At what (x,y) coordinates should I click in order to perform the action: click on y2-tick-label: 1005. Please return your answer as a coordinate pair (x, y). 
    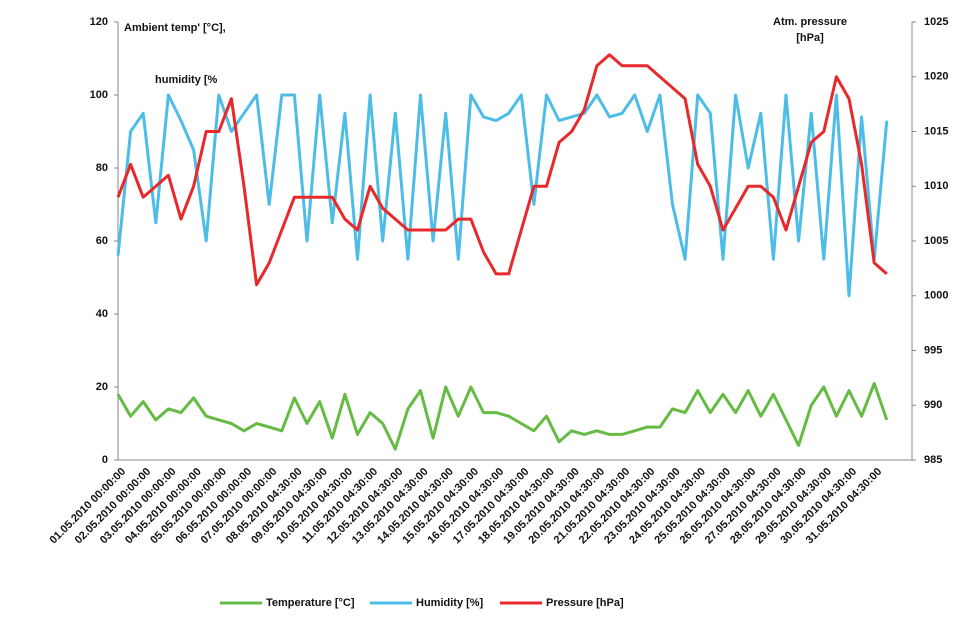
    Looking at the image, I should click on (936, 241).